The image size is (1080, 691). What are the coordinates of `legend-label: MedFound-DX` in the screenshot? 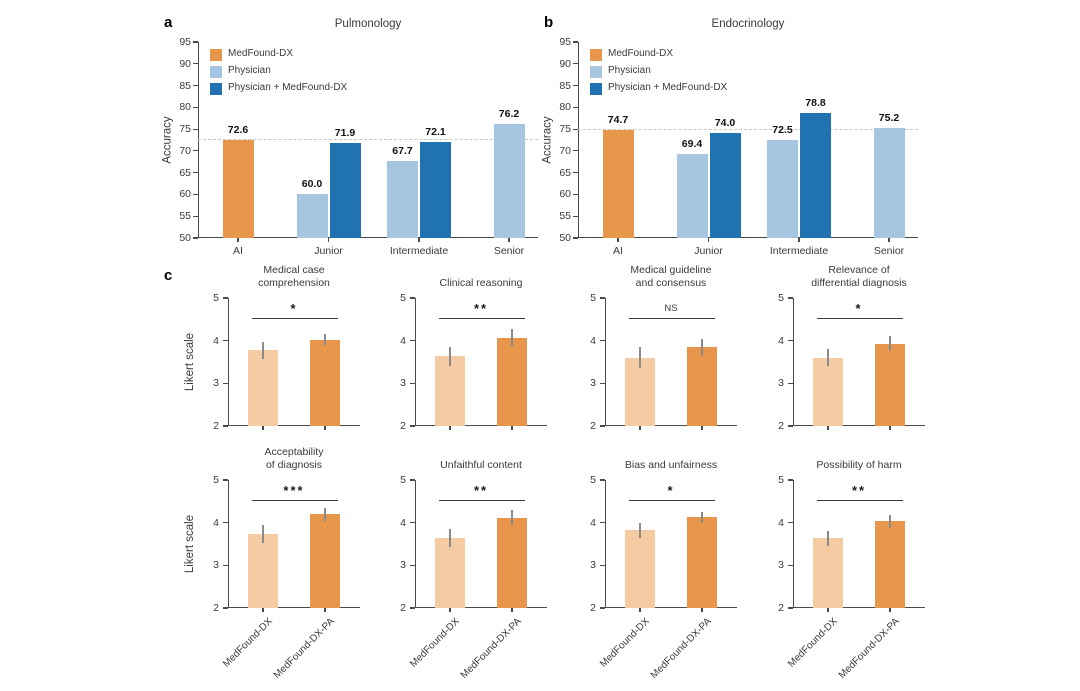 It's located at (641, 53).